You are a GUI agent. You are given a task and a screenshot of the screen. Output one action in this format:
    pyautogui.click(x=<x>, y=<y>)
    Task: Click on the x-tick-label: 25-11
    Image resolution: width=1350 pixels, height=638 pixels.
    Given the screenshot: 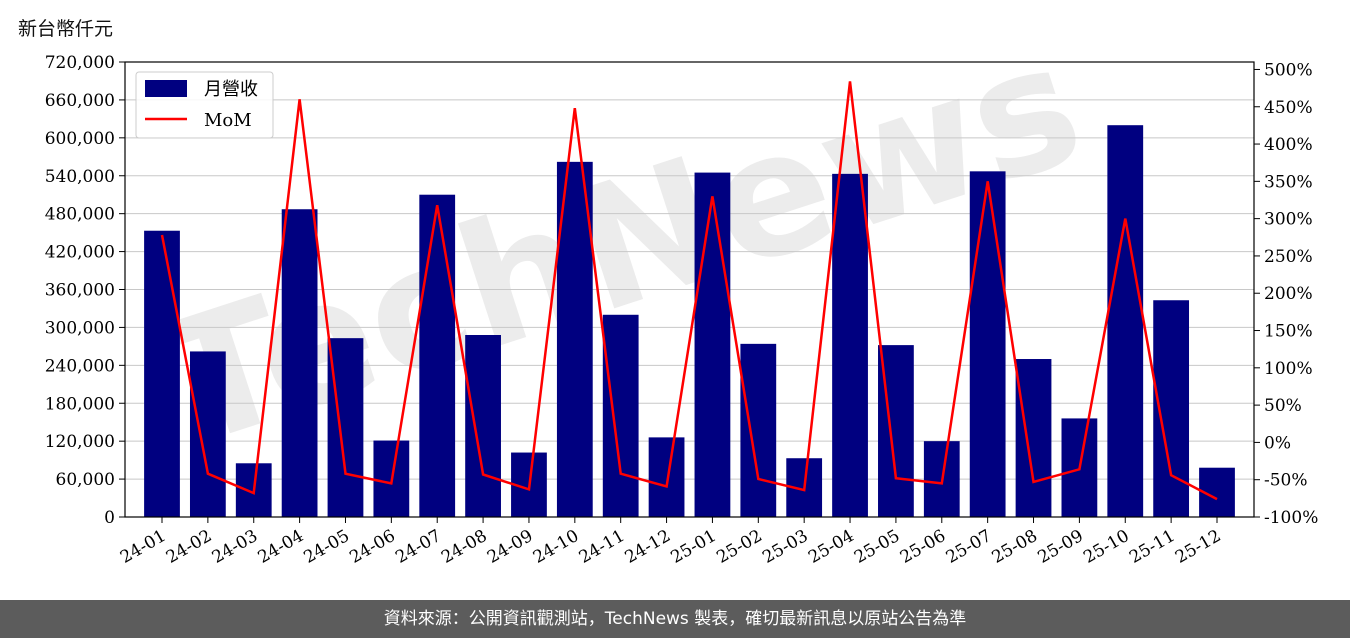 What is the action you would take?
    pyautogui.click(x=1152, y=547)
    